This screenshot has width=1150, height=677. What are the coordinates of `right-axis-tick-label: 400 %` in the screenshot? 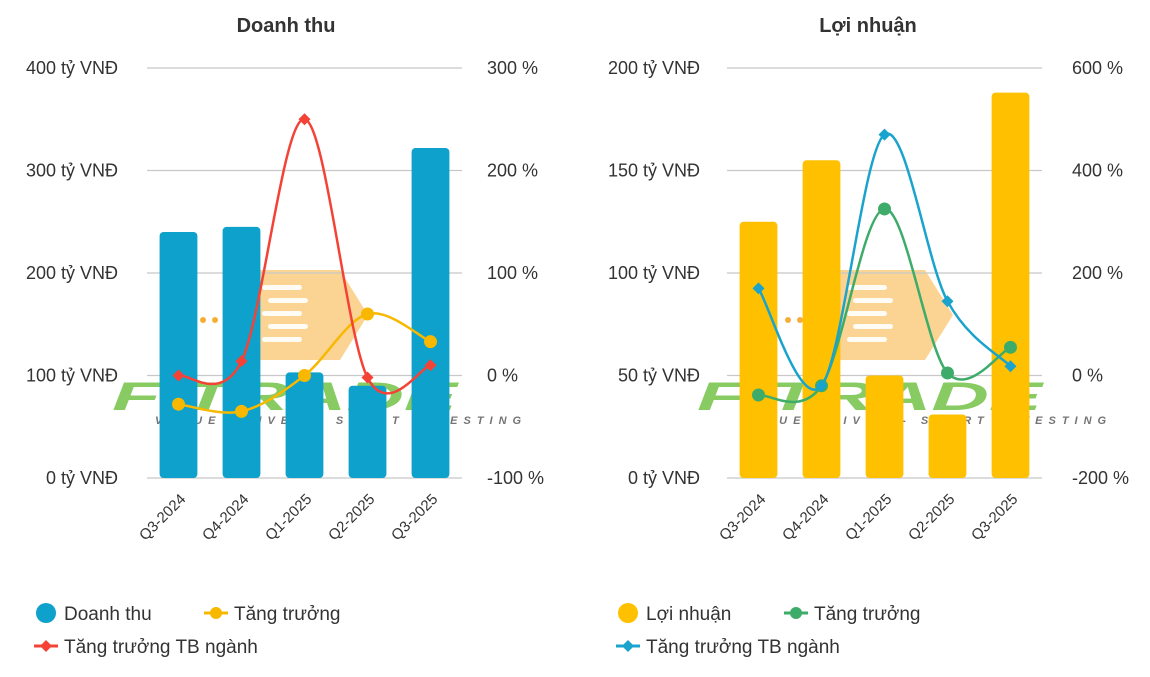 It's located at (1097, 171).